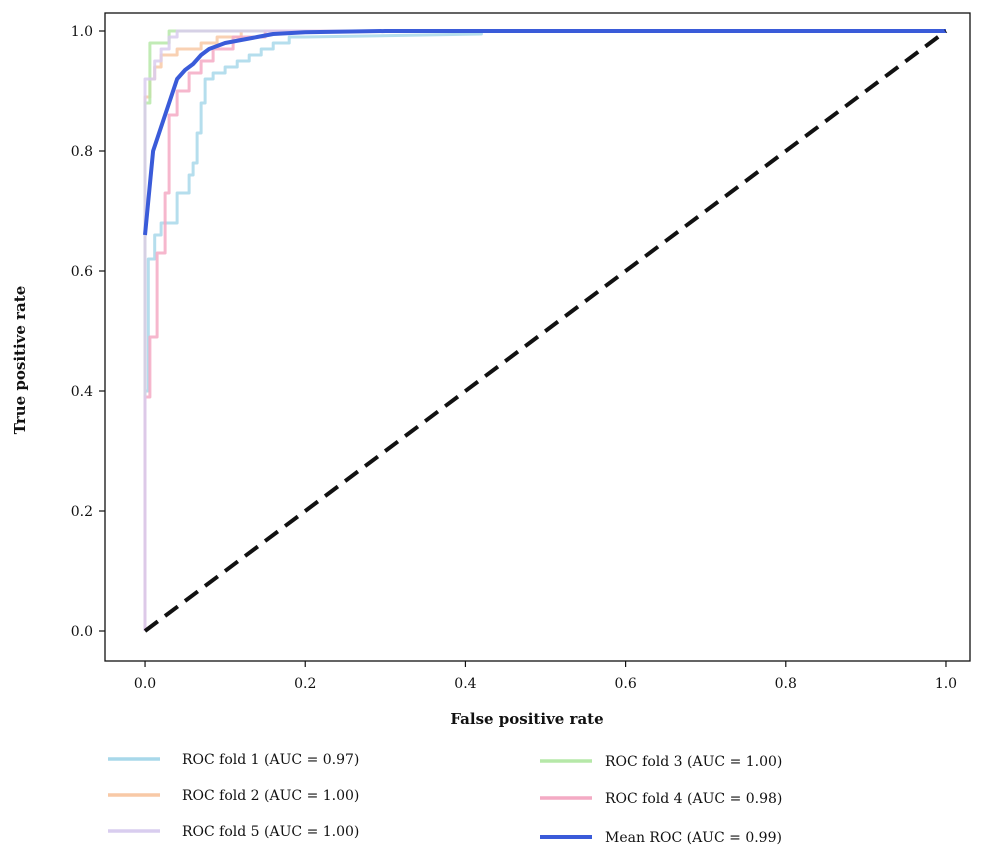  Describe the element at coordinates (82, 32) in the screenshot. I see `y-tick-label: 1.0` at that location.